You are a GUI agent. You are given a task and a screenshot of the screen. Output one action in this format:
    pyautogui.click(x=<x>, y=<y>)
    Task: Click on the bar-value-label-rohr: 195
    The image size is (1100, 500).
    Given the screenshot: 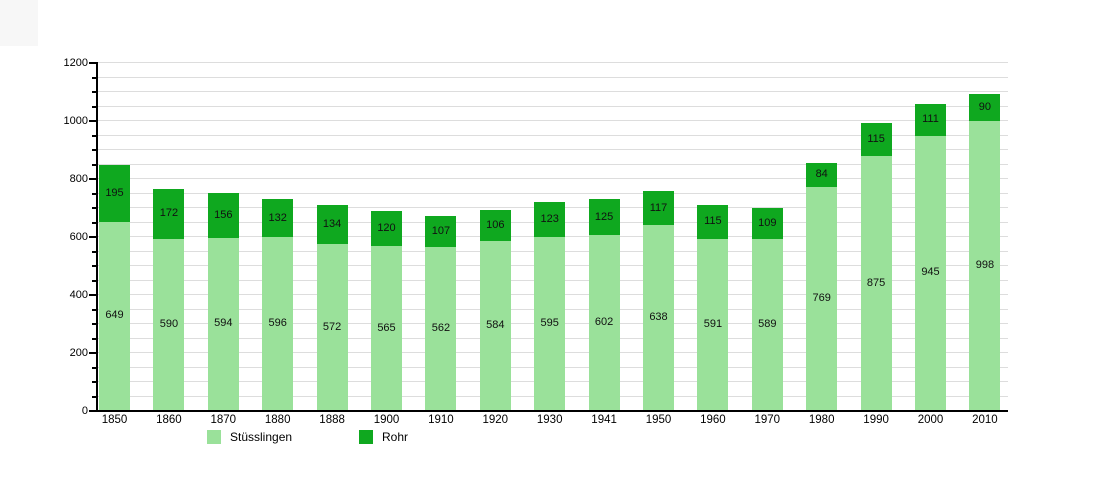 What is the action you would take?
    pyautogui.click(x=114, y=193)
    